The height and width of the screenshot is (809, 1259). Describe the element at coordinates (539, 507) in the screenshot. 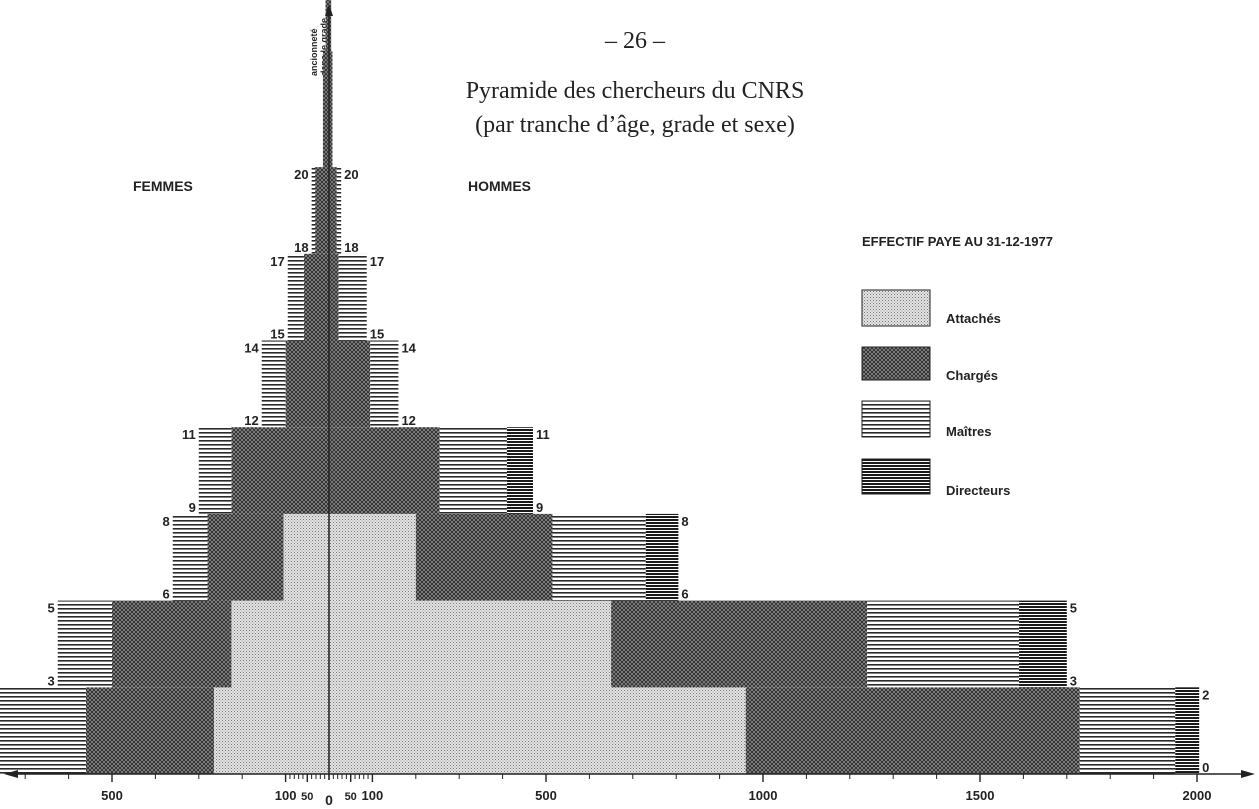

I see `band-label-right-9: 9` at that location.